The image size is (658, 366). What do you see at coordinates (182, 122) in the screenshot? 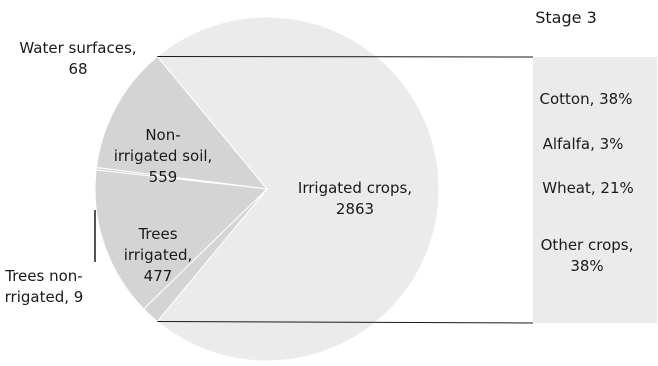
I see `pie-slice-trees-irrigated` at bounding box center [182, 122].